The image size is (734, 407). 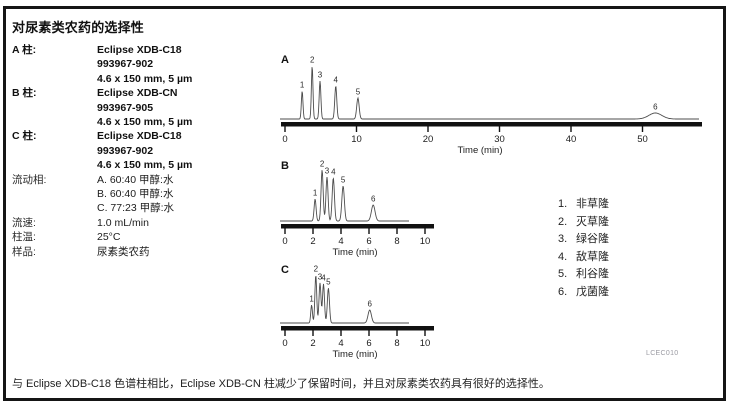 What do you see at coordinates (185, 252) in the screenshot?
I see `param-value-group: 尿素类农药` at bounding box center [185, 252].